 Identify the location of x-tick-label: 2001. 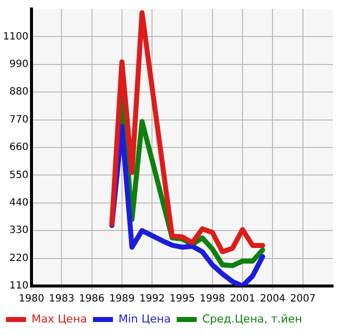
(243, 299).